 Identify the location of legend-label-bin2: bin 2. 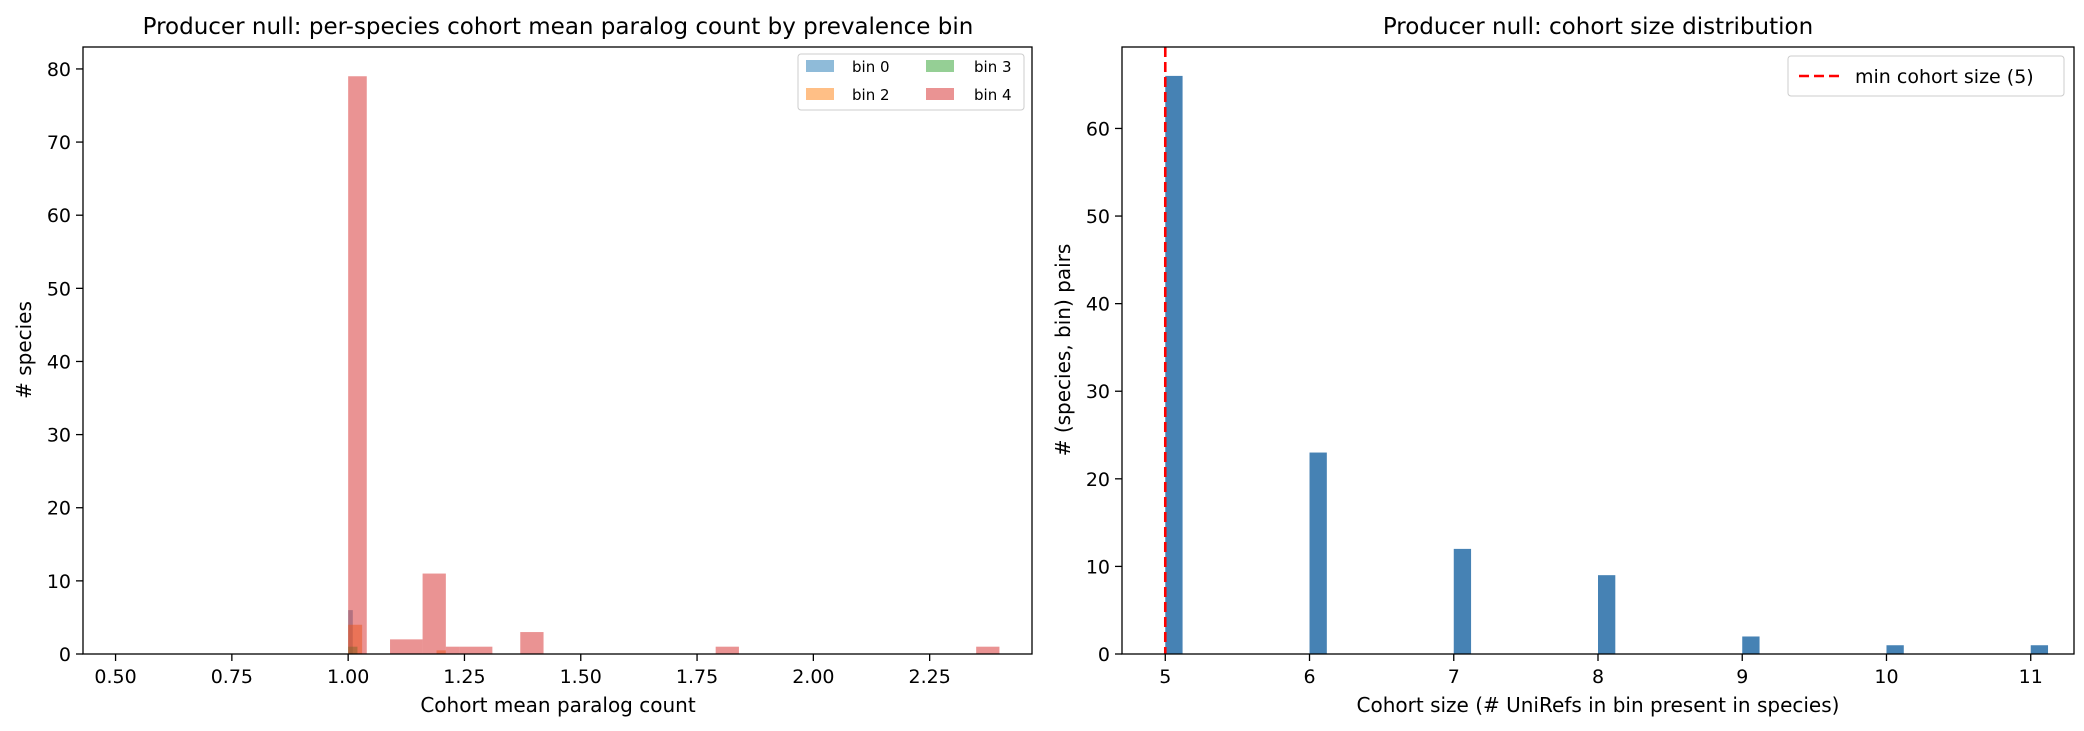
(871, 95).